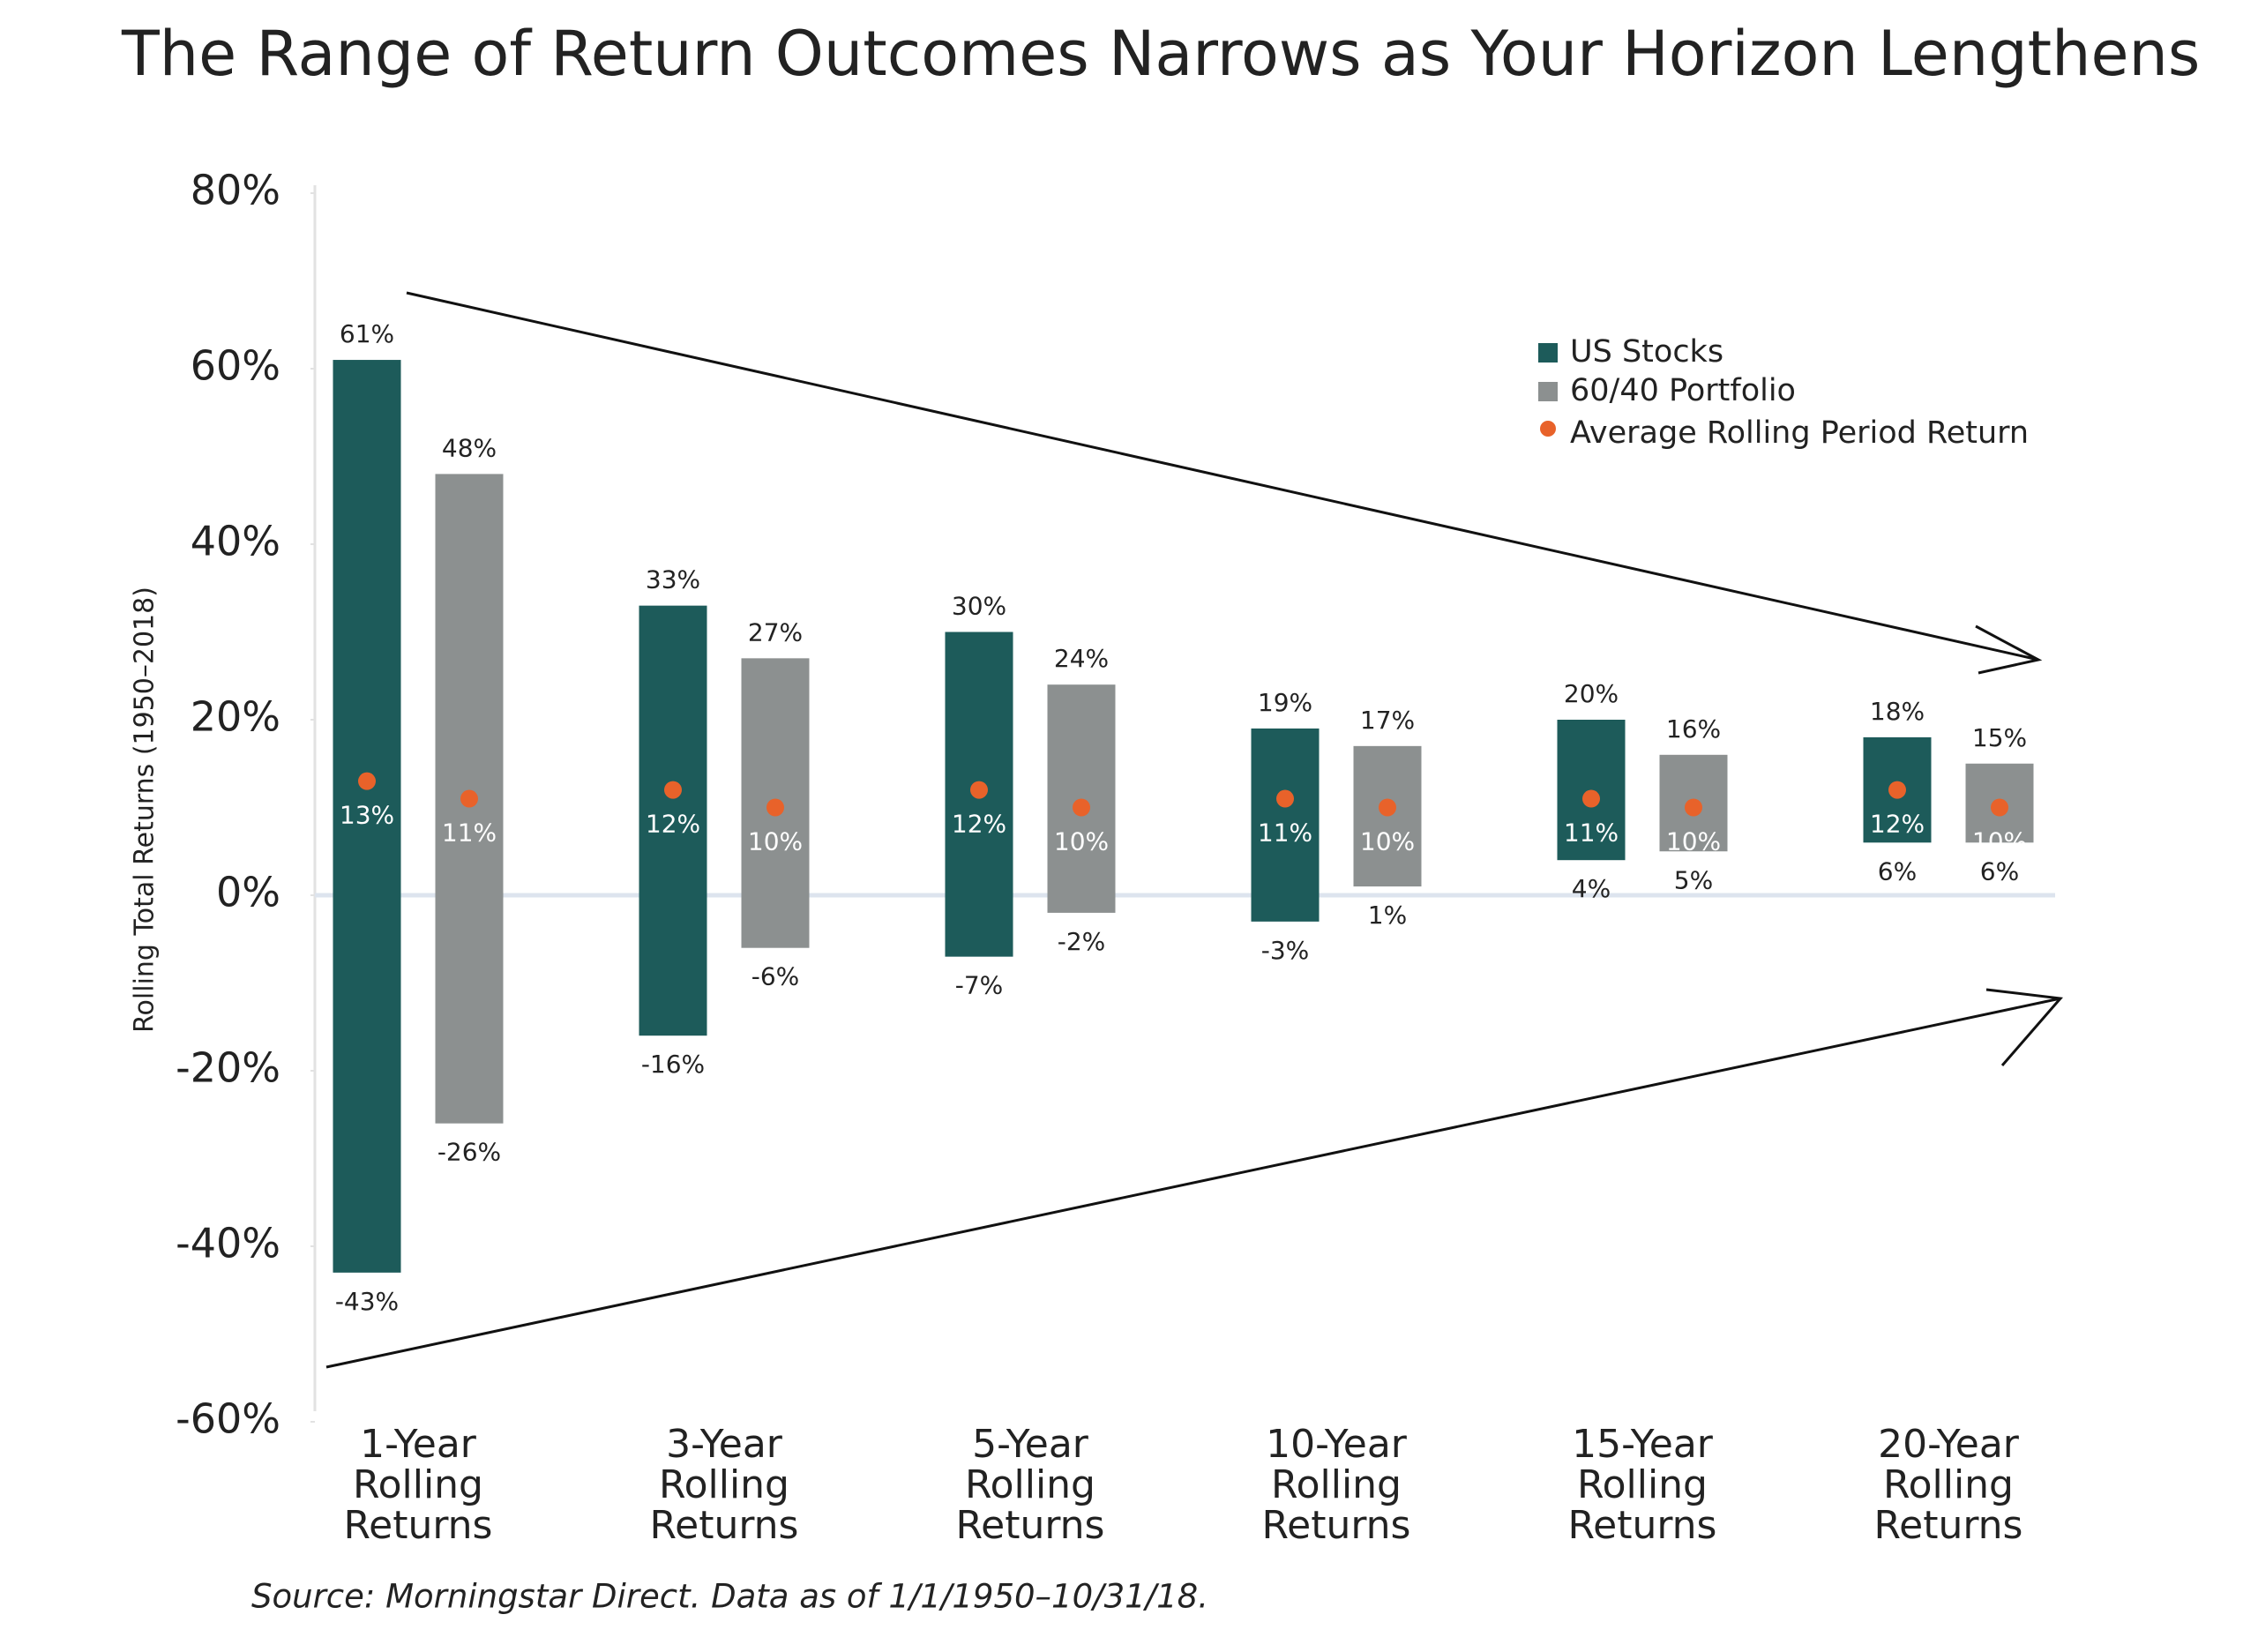 Image resolution: width=2258 pixels, height=1652 pixels. Describe the element at coordinates (236, 541) in the screenshot. I see `y-tick-label: 40%` at that location.